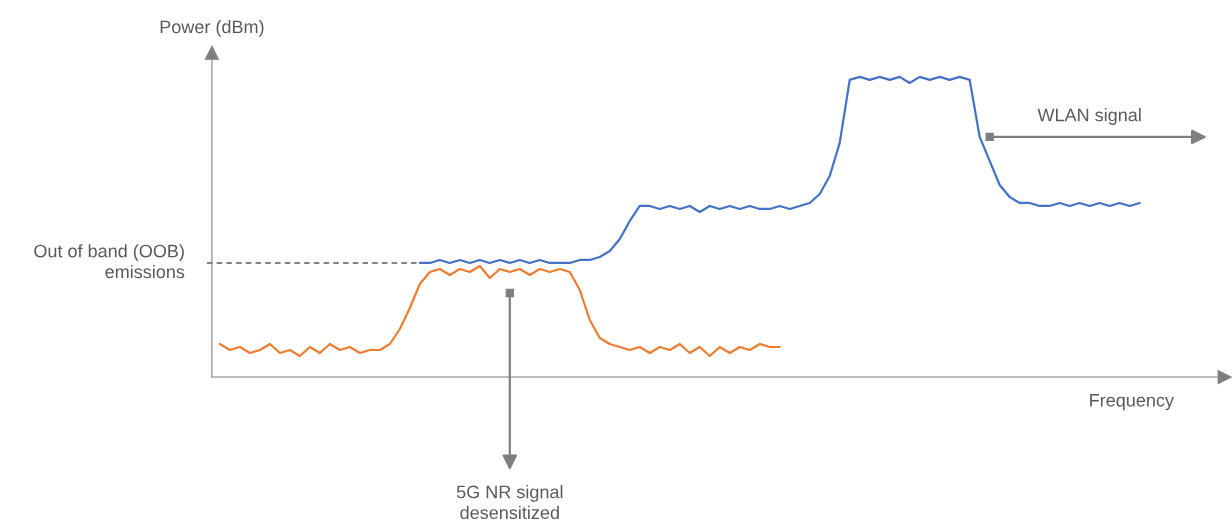 Image resolution: width=1232 pixels, height=531 pixels. Describe the element at coordinates (1089, 116) in the screenshot. I see `annotation: WLAN signal` at that location.